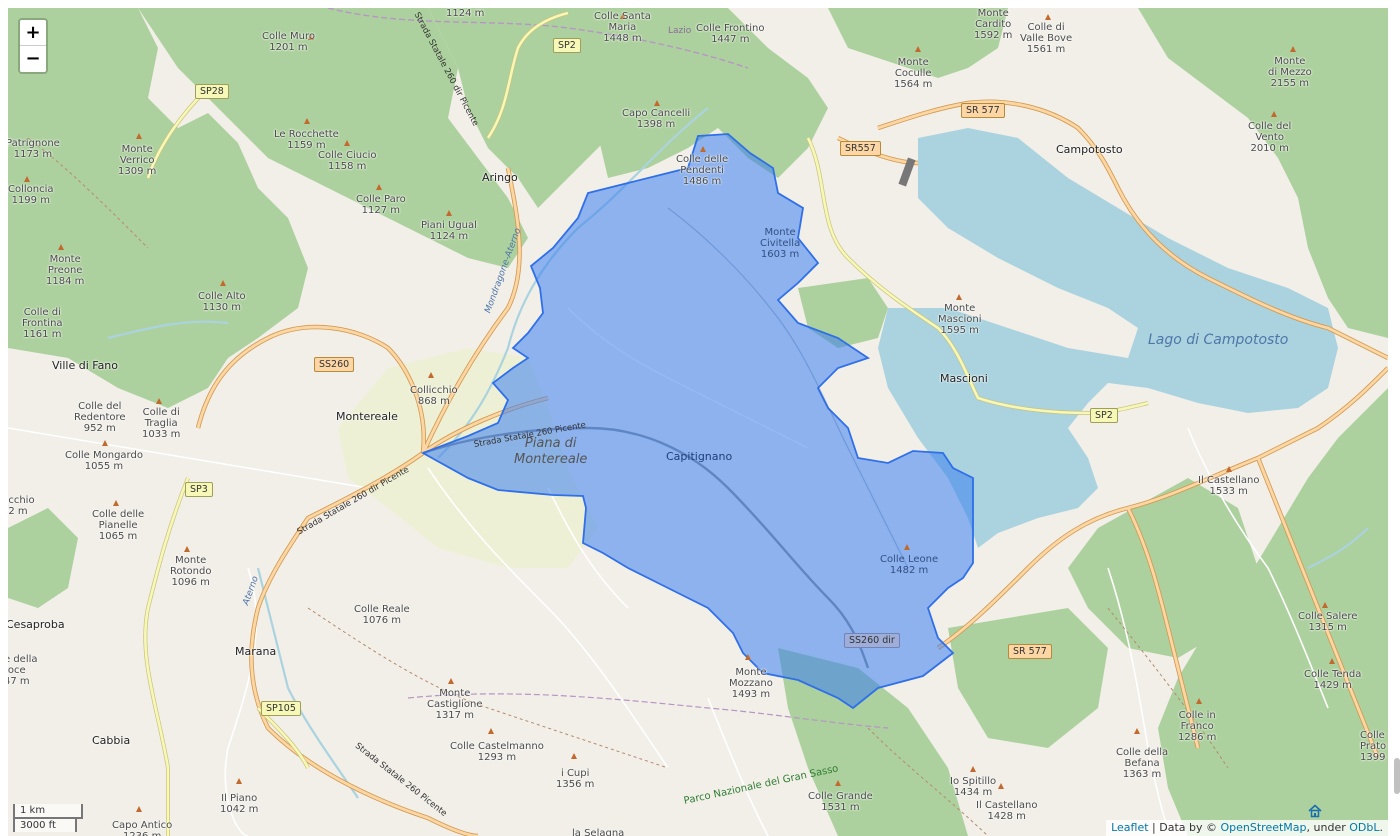  What do you see at coordinates (1142, 763) in the screenshot?
I see `peak-label: Colle della Befana 1363 m` at bounding box center [1142, 763].